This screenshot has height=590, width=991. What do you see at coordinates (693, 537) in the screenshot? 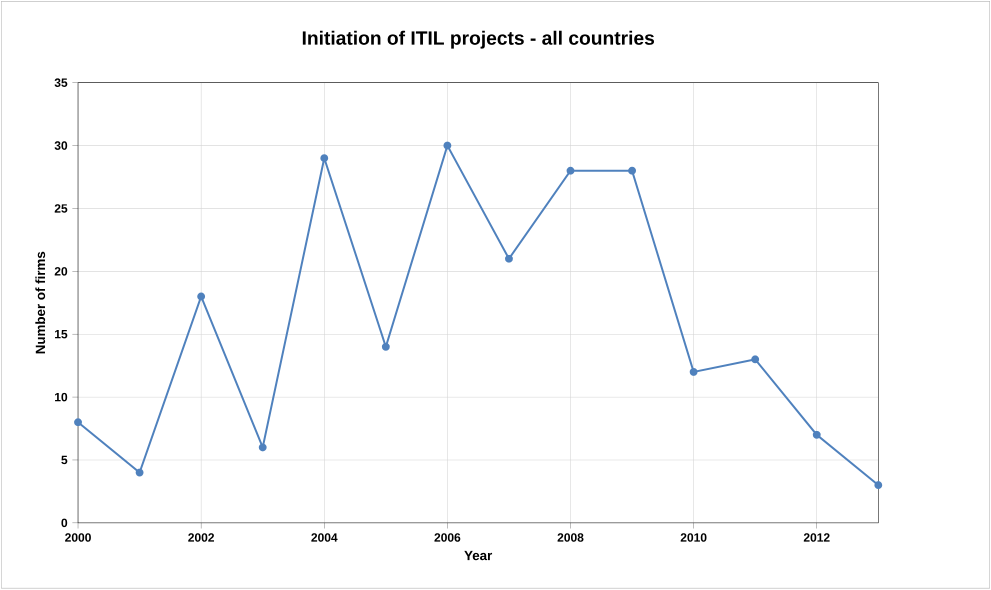
I see `x-tick-label: 2010` at bounding box center [693, 537].